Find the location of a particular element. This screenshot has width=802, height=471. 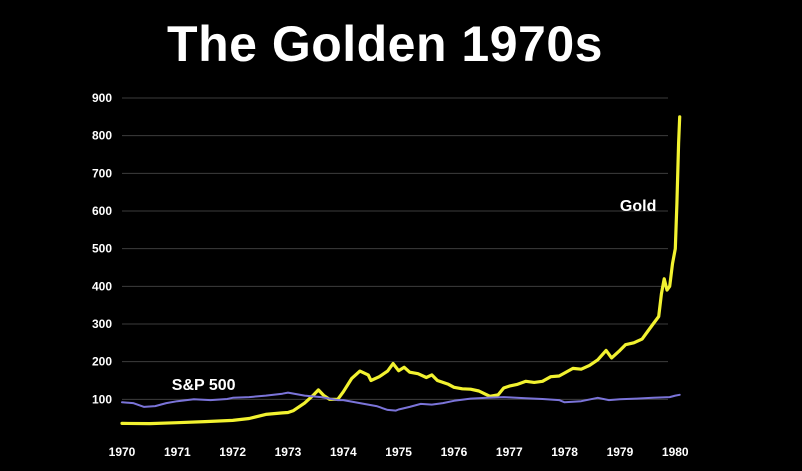

y-tick-label-400: 400 is located at coordinates (102, 286).